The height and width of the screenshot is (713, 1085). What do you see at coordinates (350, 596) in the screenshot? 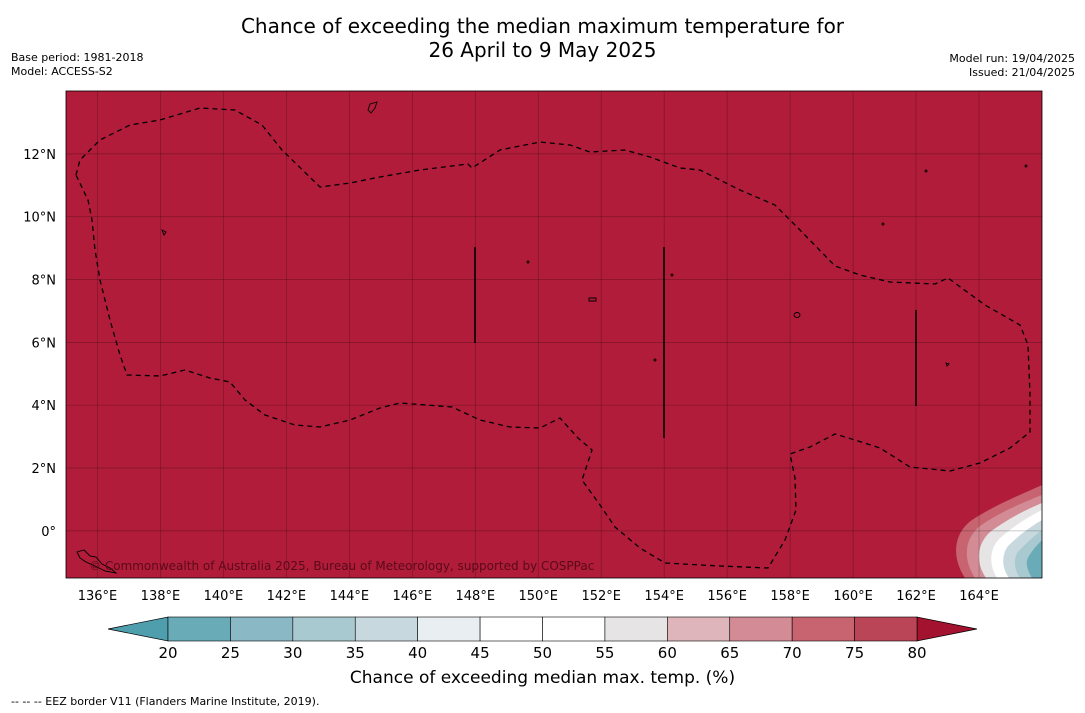
I see `longitude-label: 144°E` at bounding box center [350, 596].